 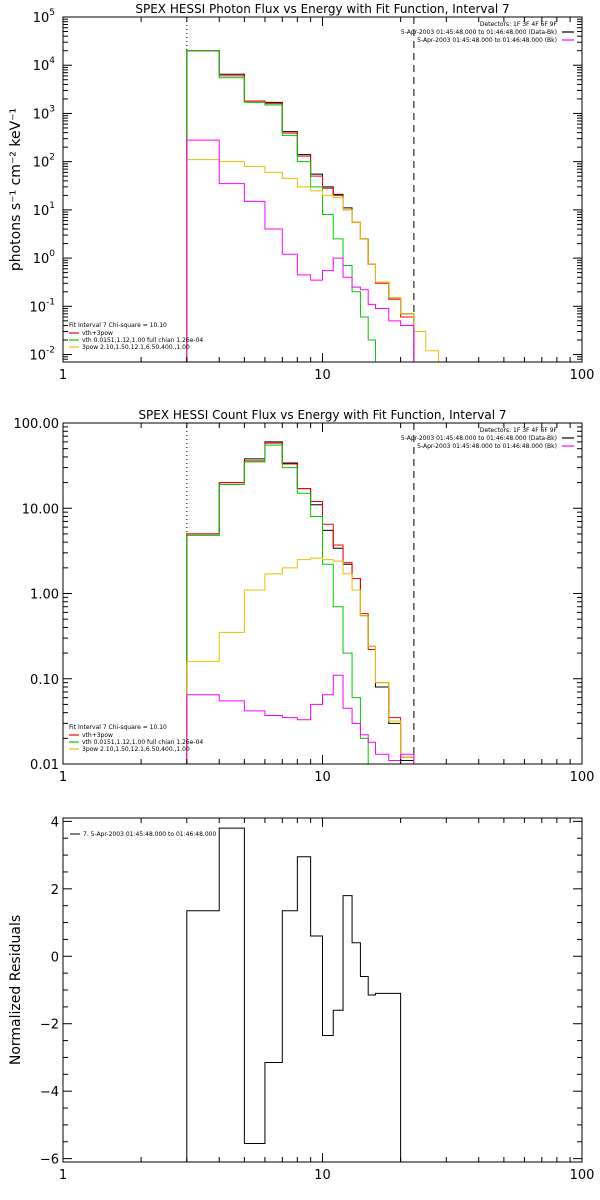 What do you see at coordinates (50, 351) in the screenshot?
I see `y-tick-exponent: -2` at bounding box center [50, 351].